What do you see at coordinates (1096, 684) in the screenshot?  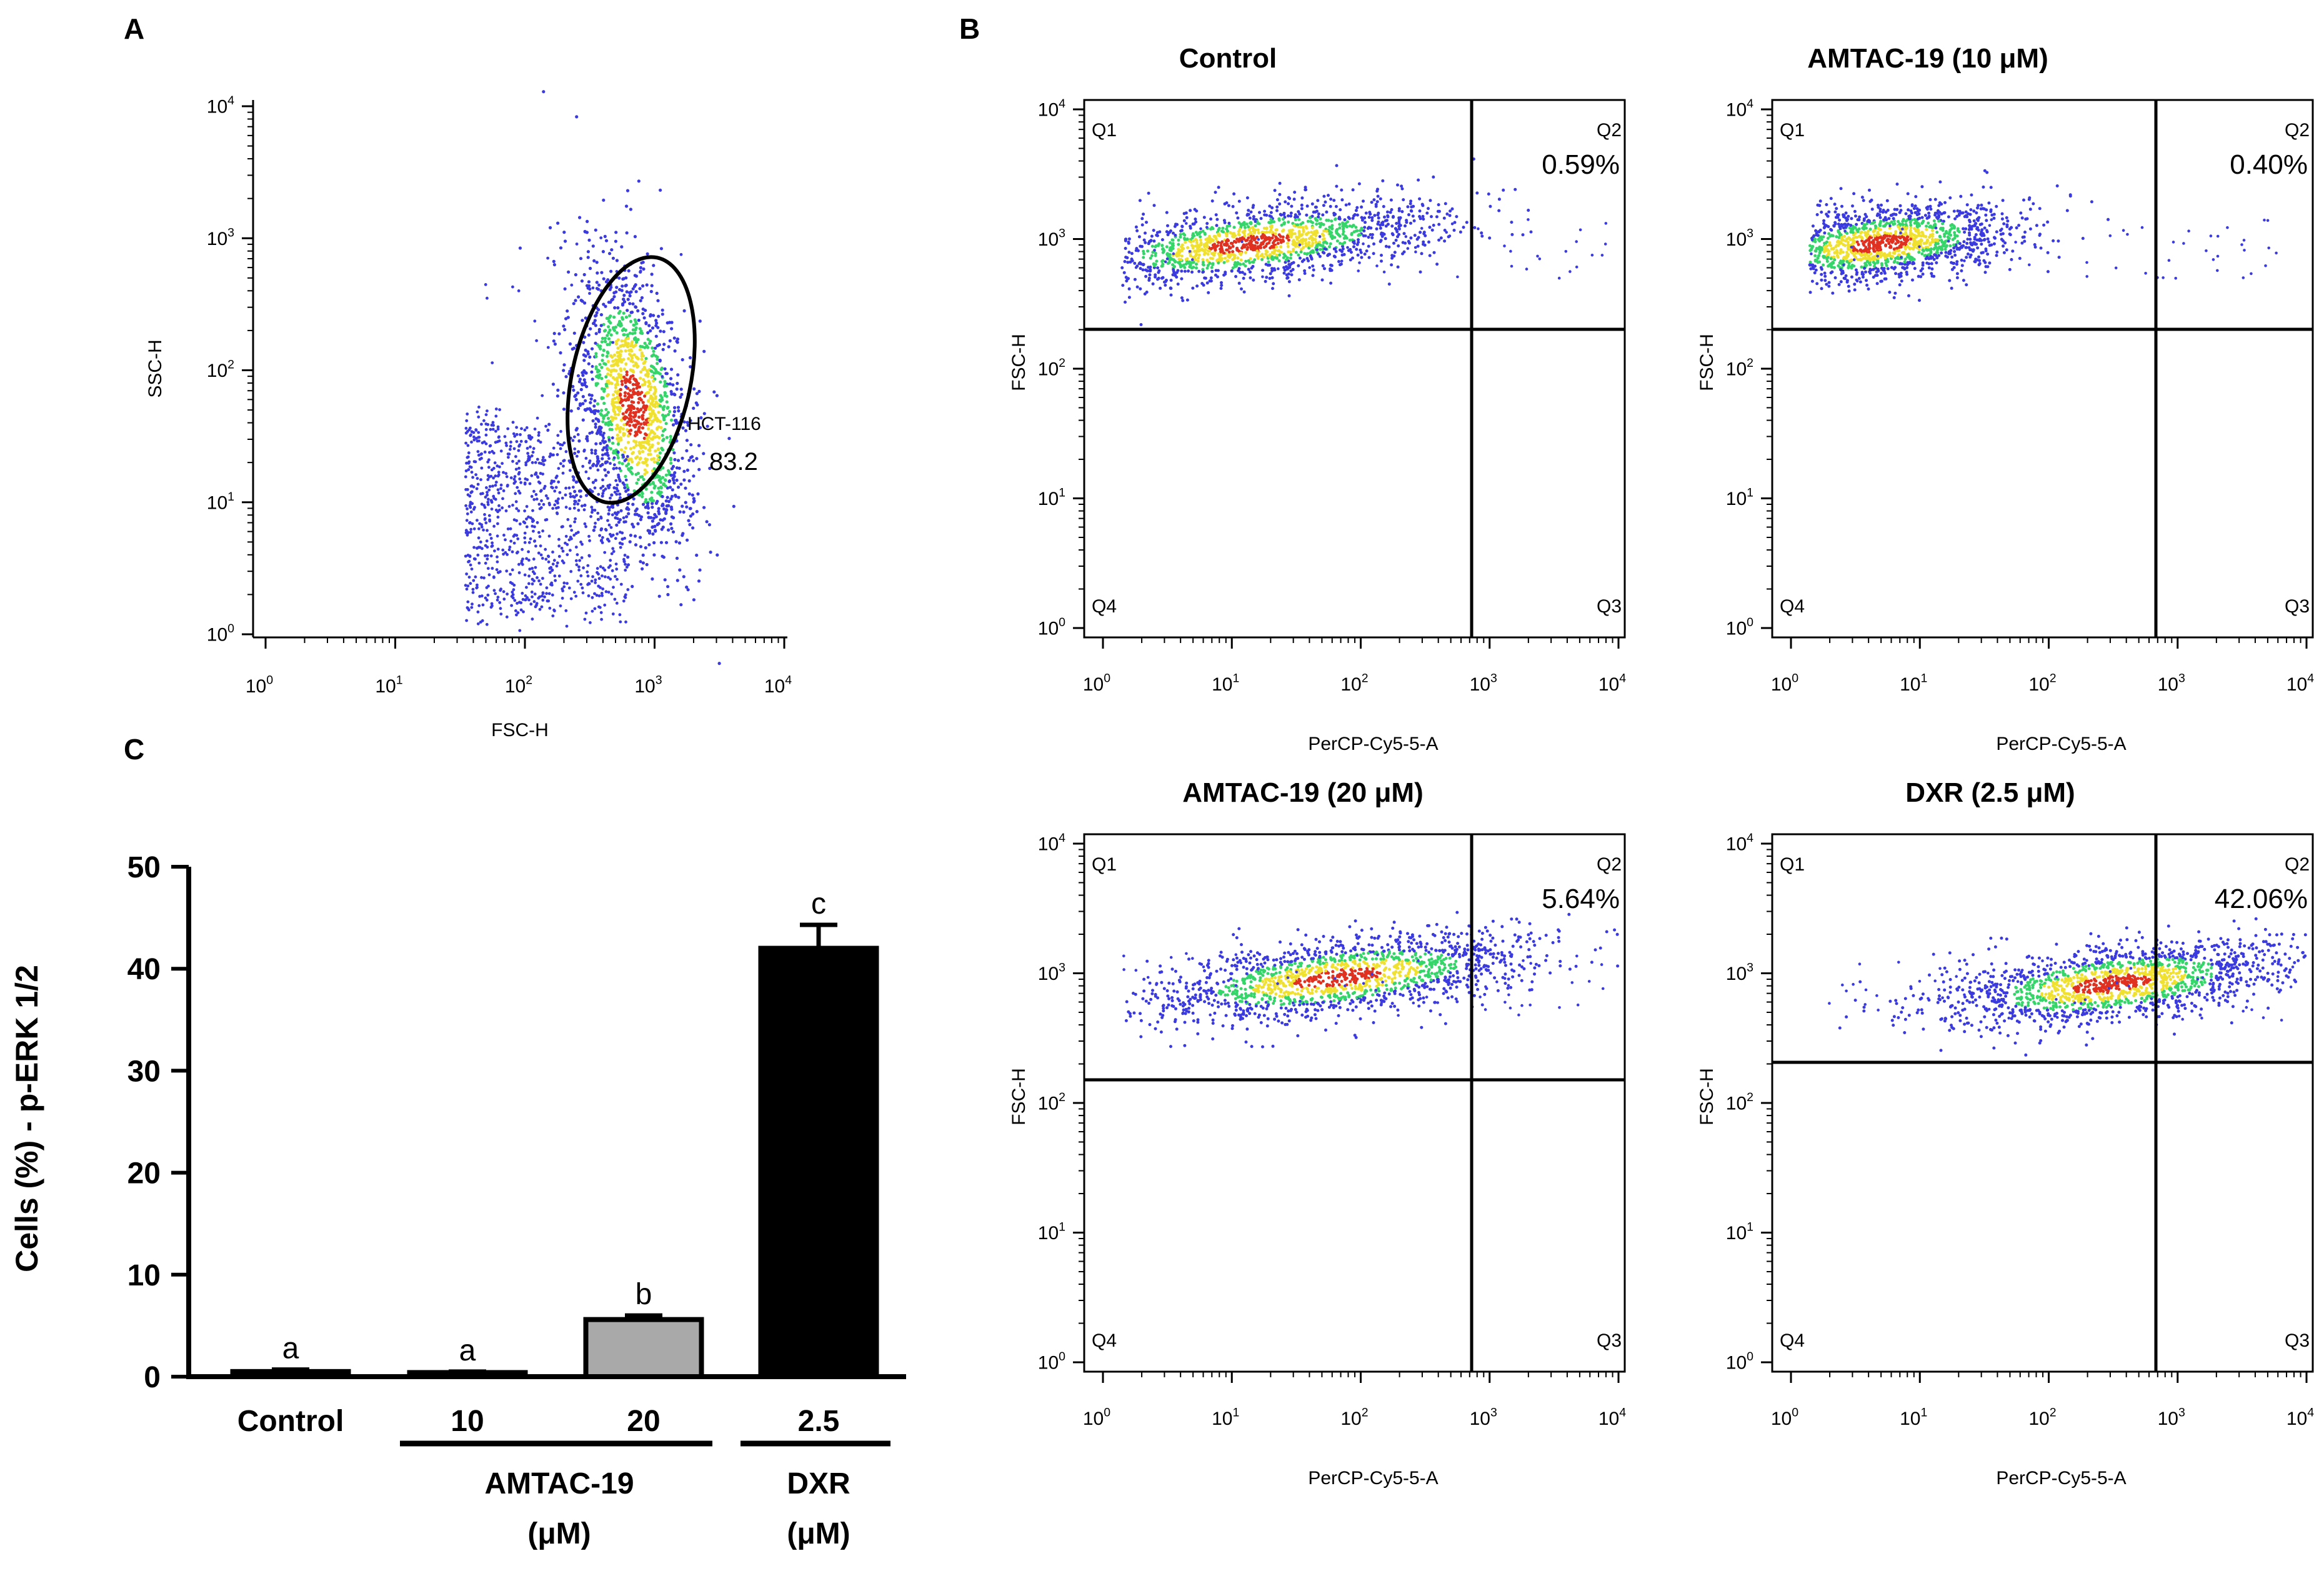 I see `x-tick-label: 100` at bounding box center [1096, 684].